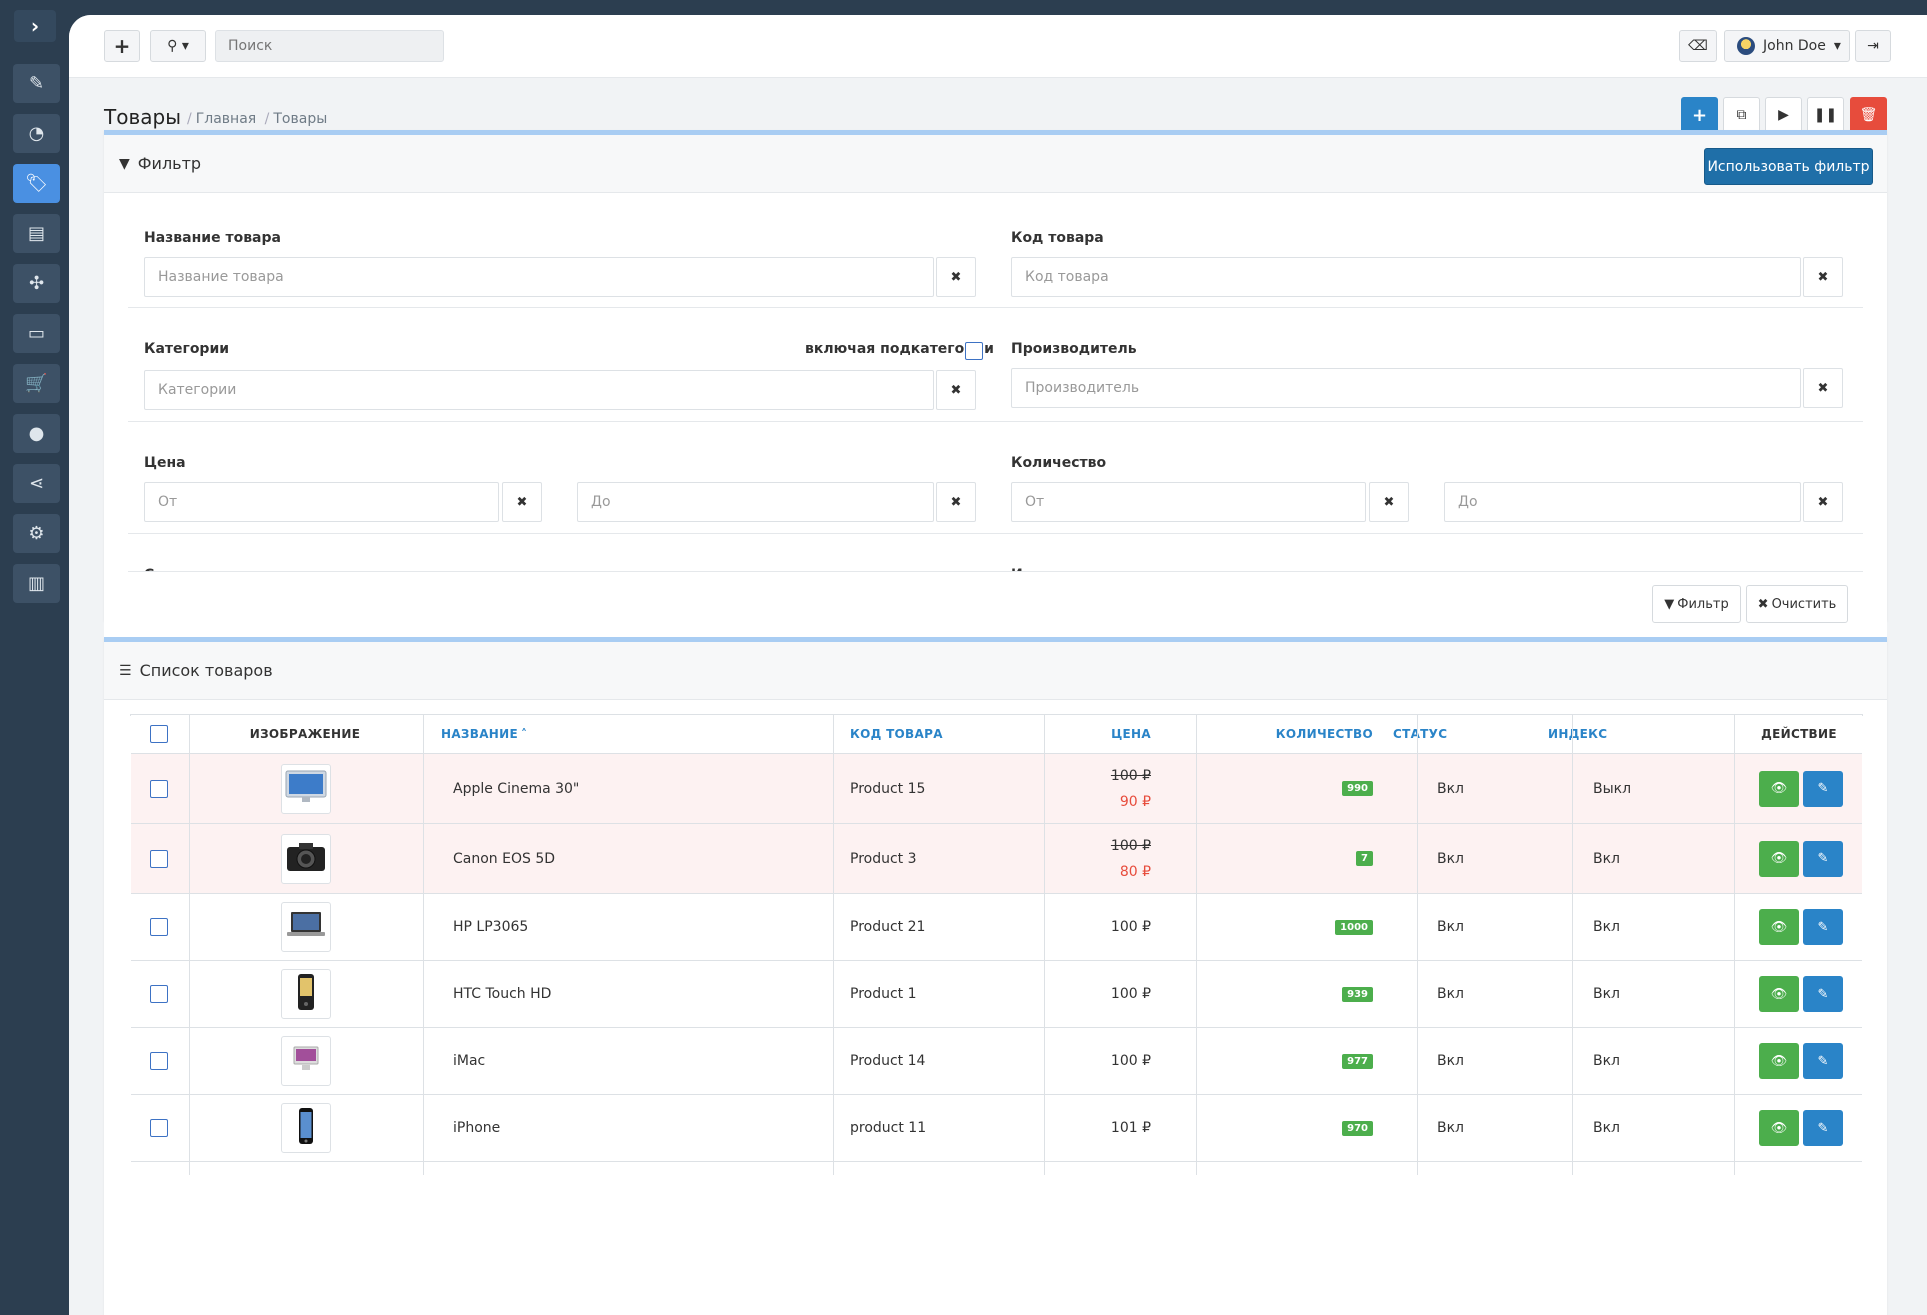 The image size is (1927, 1315). What do you see at coordinates (1622, 502) in the screenshot?
I see `quantity-to-input: До` at bounding box center [1622, 502].